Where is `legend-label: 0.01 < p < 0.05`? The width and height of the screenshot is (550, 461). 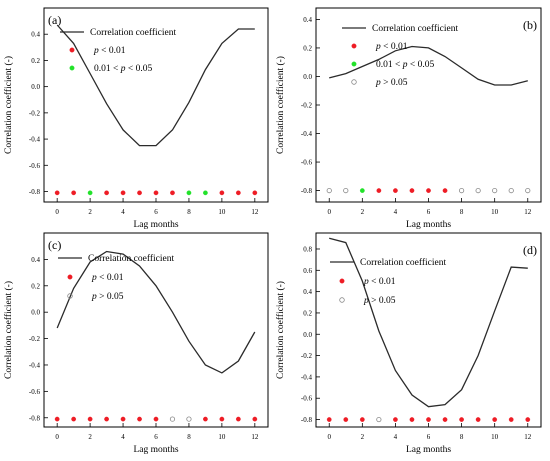
legend-label: 0.01 < p < 0.05 is located at coordinates (405, 65).